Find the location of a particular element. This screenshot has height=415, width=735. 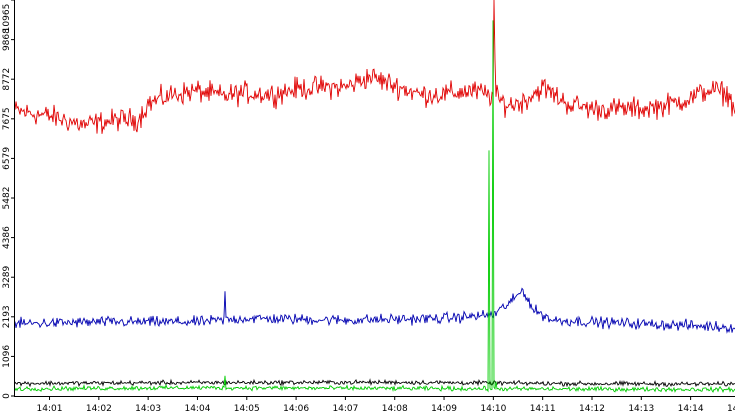

x-tick-label: 14:08 is located at coordinates (395, 409).